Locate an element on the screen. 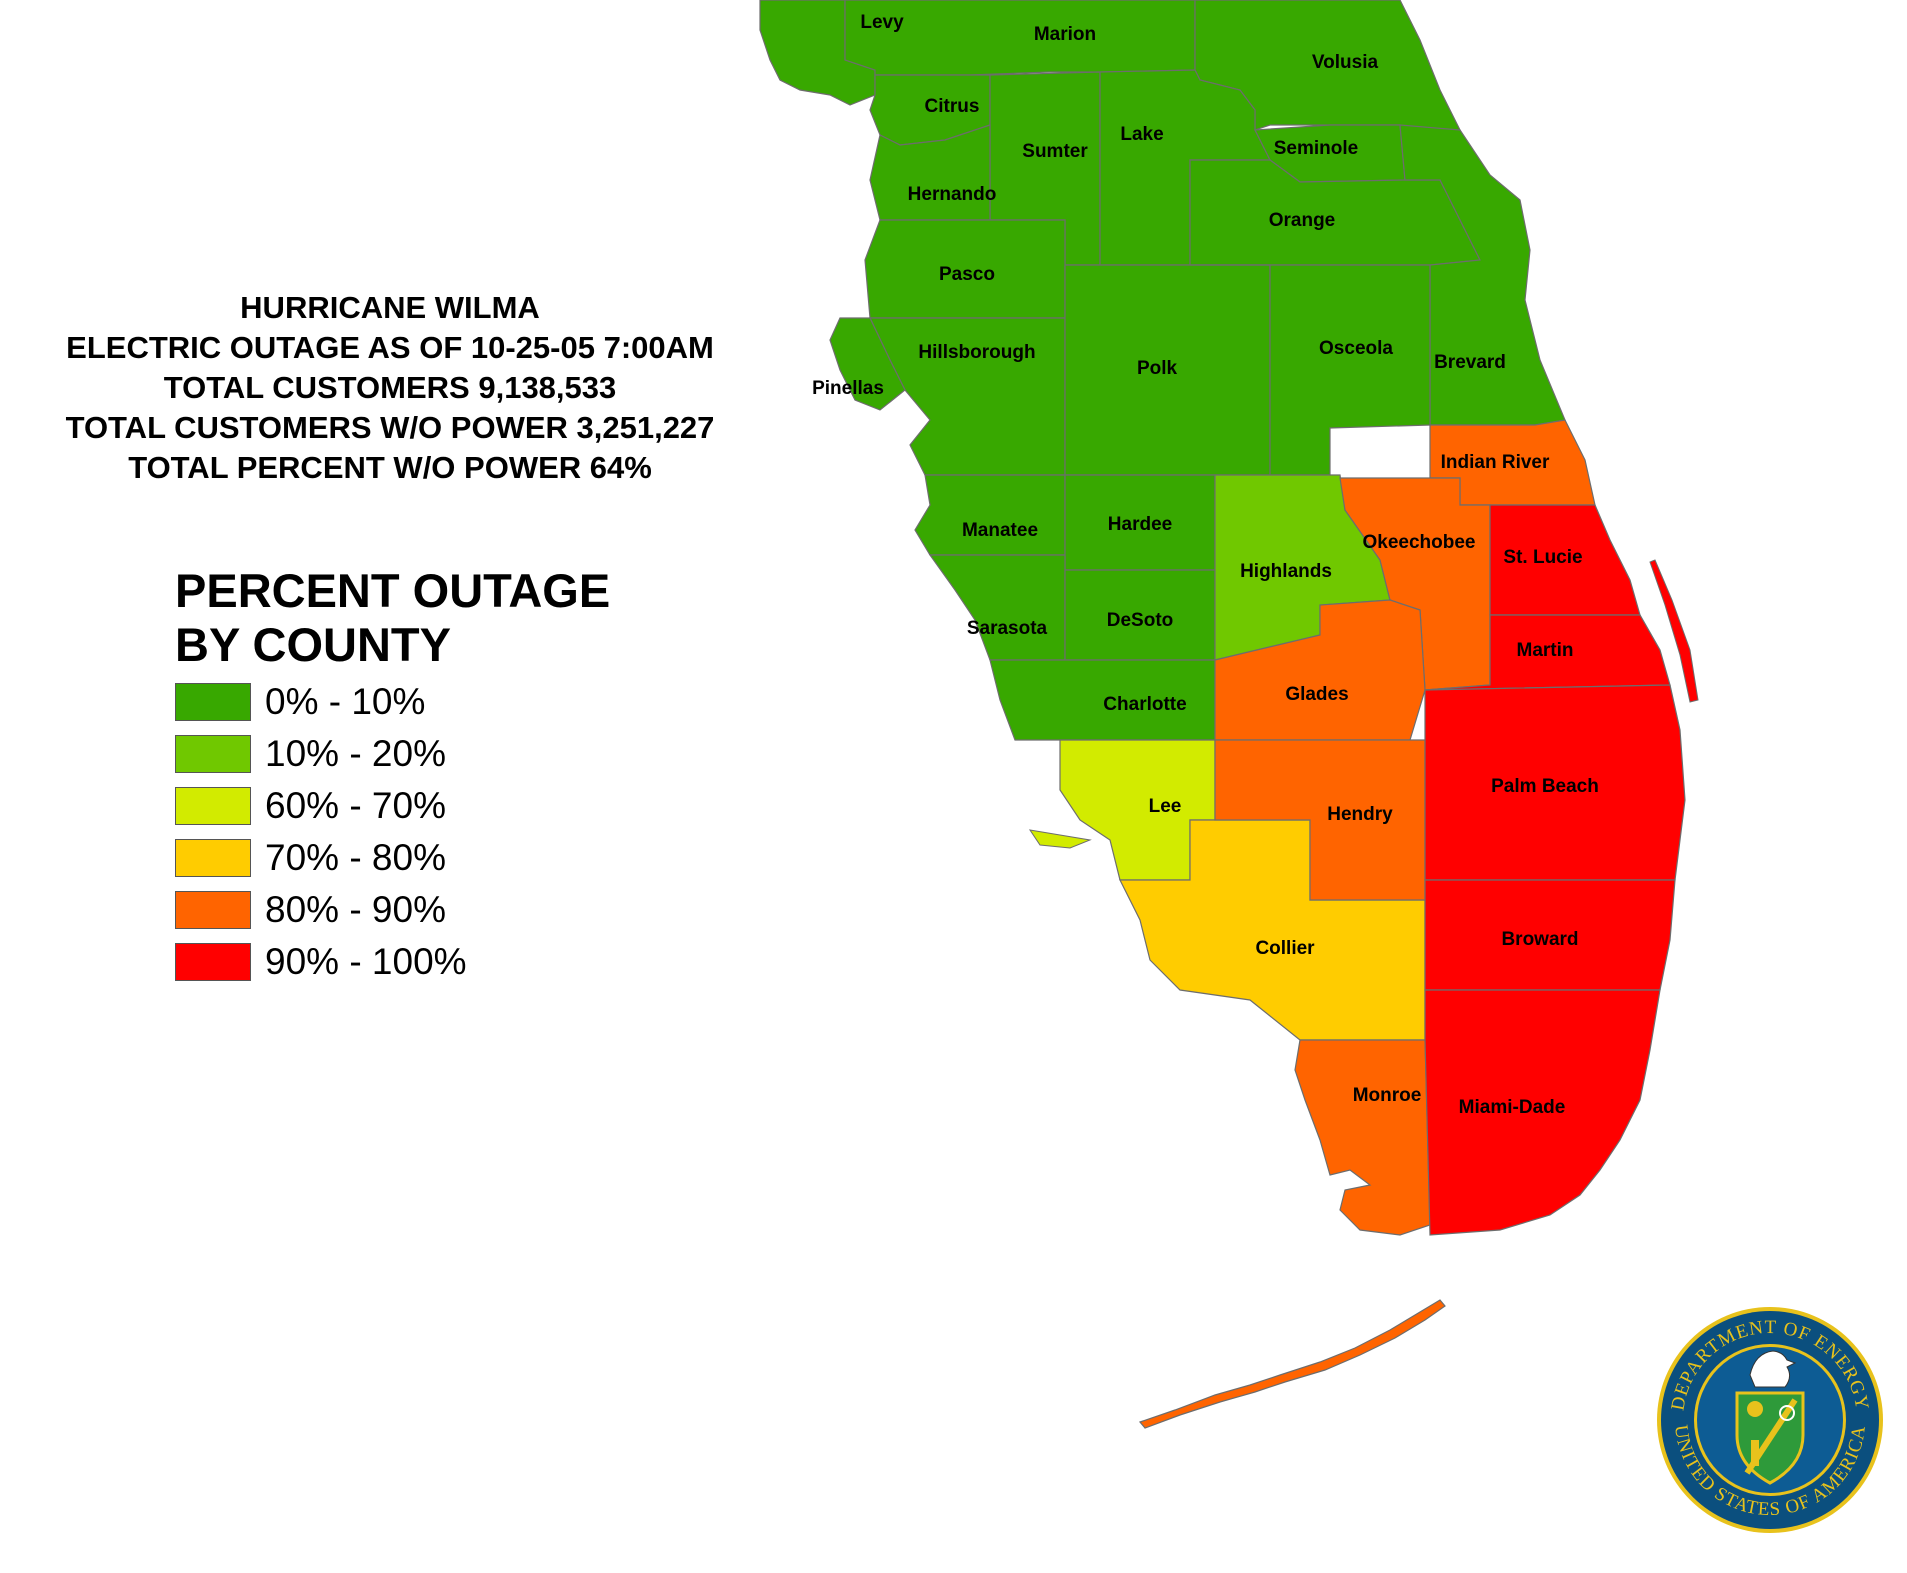 The image size is (1907, 1573). county-monroe is located at coordinates (1362, 1137).